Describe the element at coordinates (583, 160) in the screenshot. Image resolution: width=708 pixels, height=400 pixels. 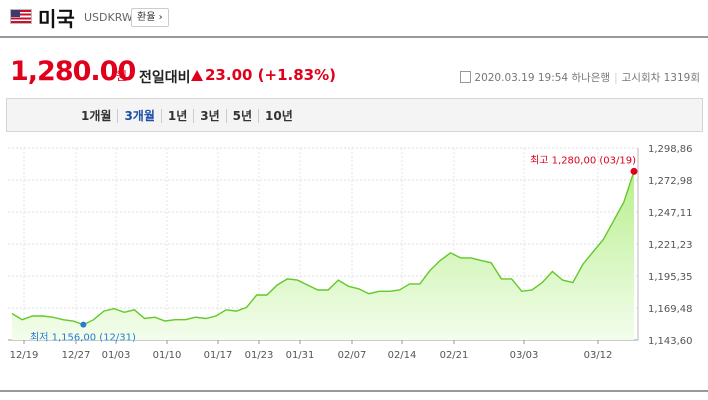
I see `high-label: 최고 1,280,00 (03/19)` at that location.